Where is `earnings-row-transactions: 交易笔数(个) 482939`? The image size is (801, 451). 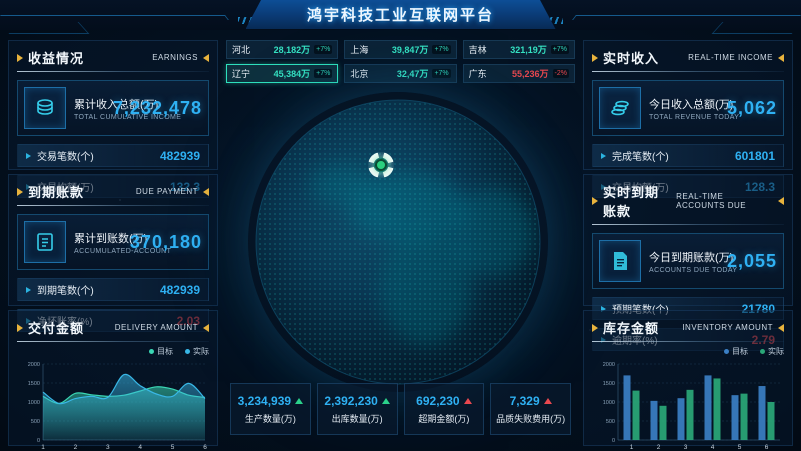
earnings-row-transactions: 交易笔数(个) 482939 is located at coordinates (113, 155).